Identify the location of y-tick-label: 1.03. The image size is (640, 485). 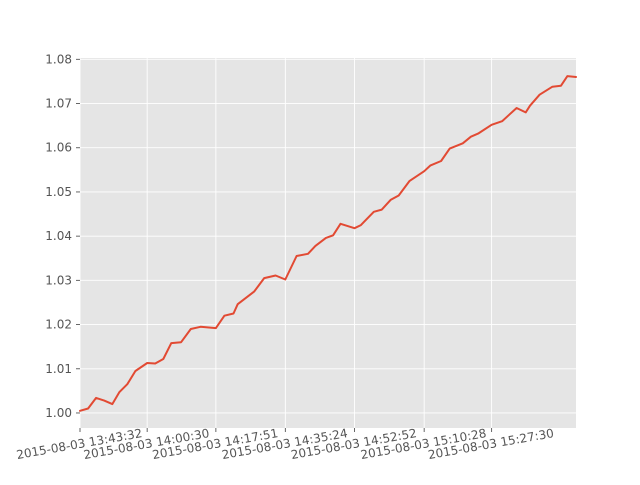
(58, 280).